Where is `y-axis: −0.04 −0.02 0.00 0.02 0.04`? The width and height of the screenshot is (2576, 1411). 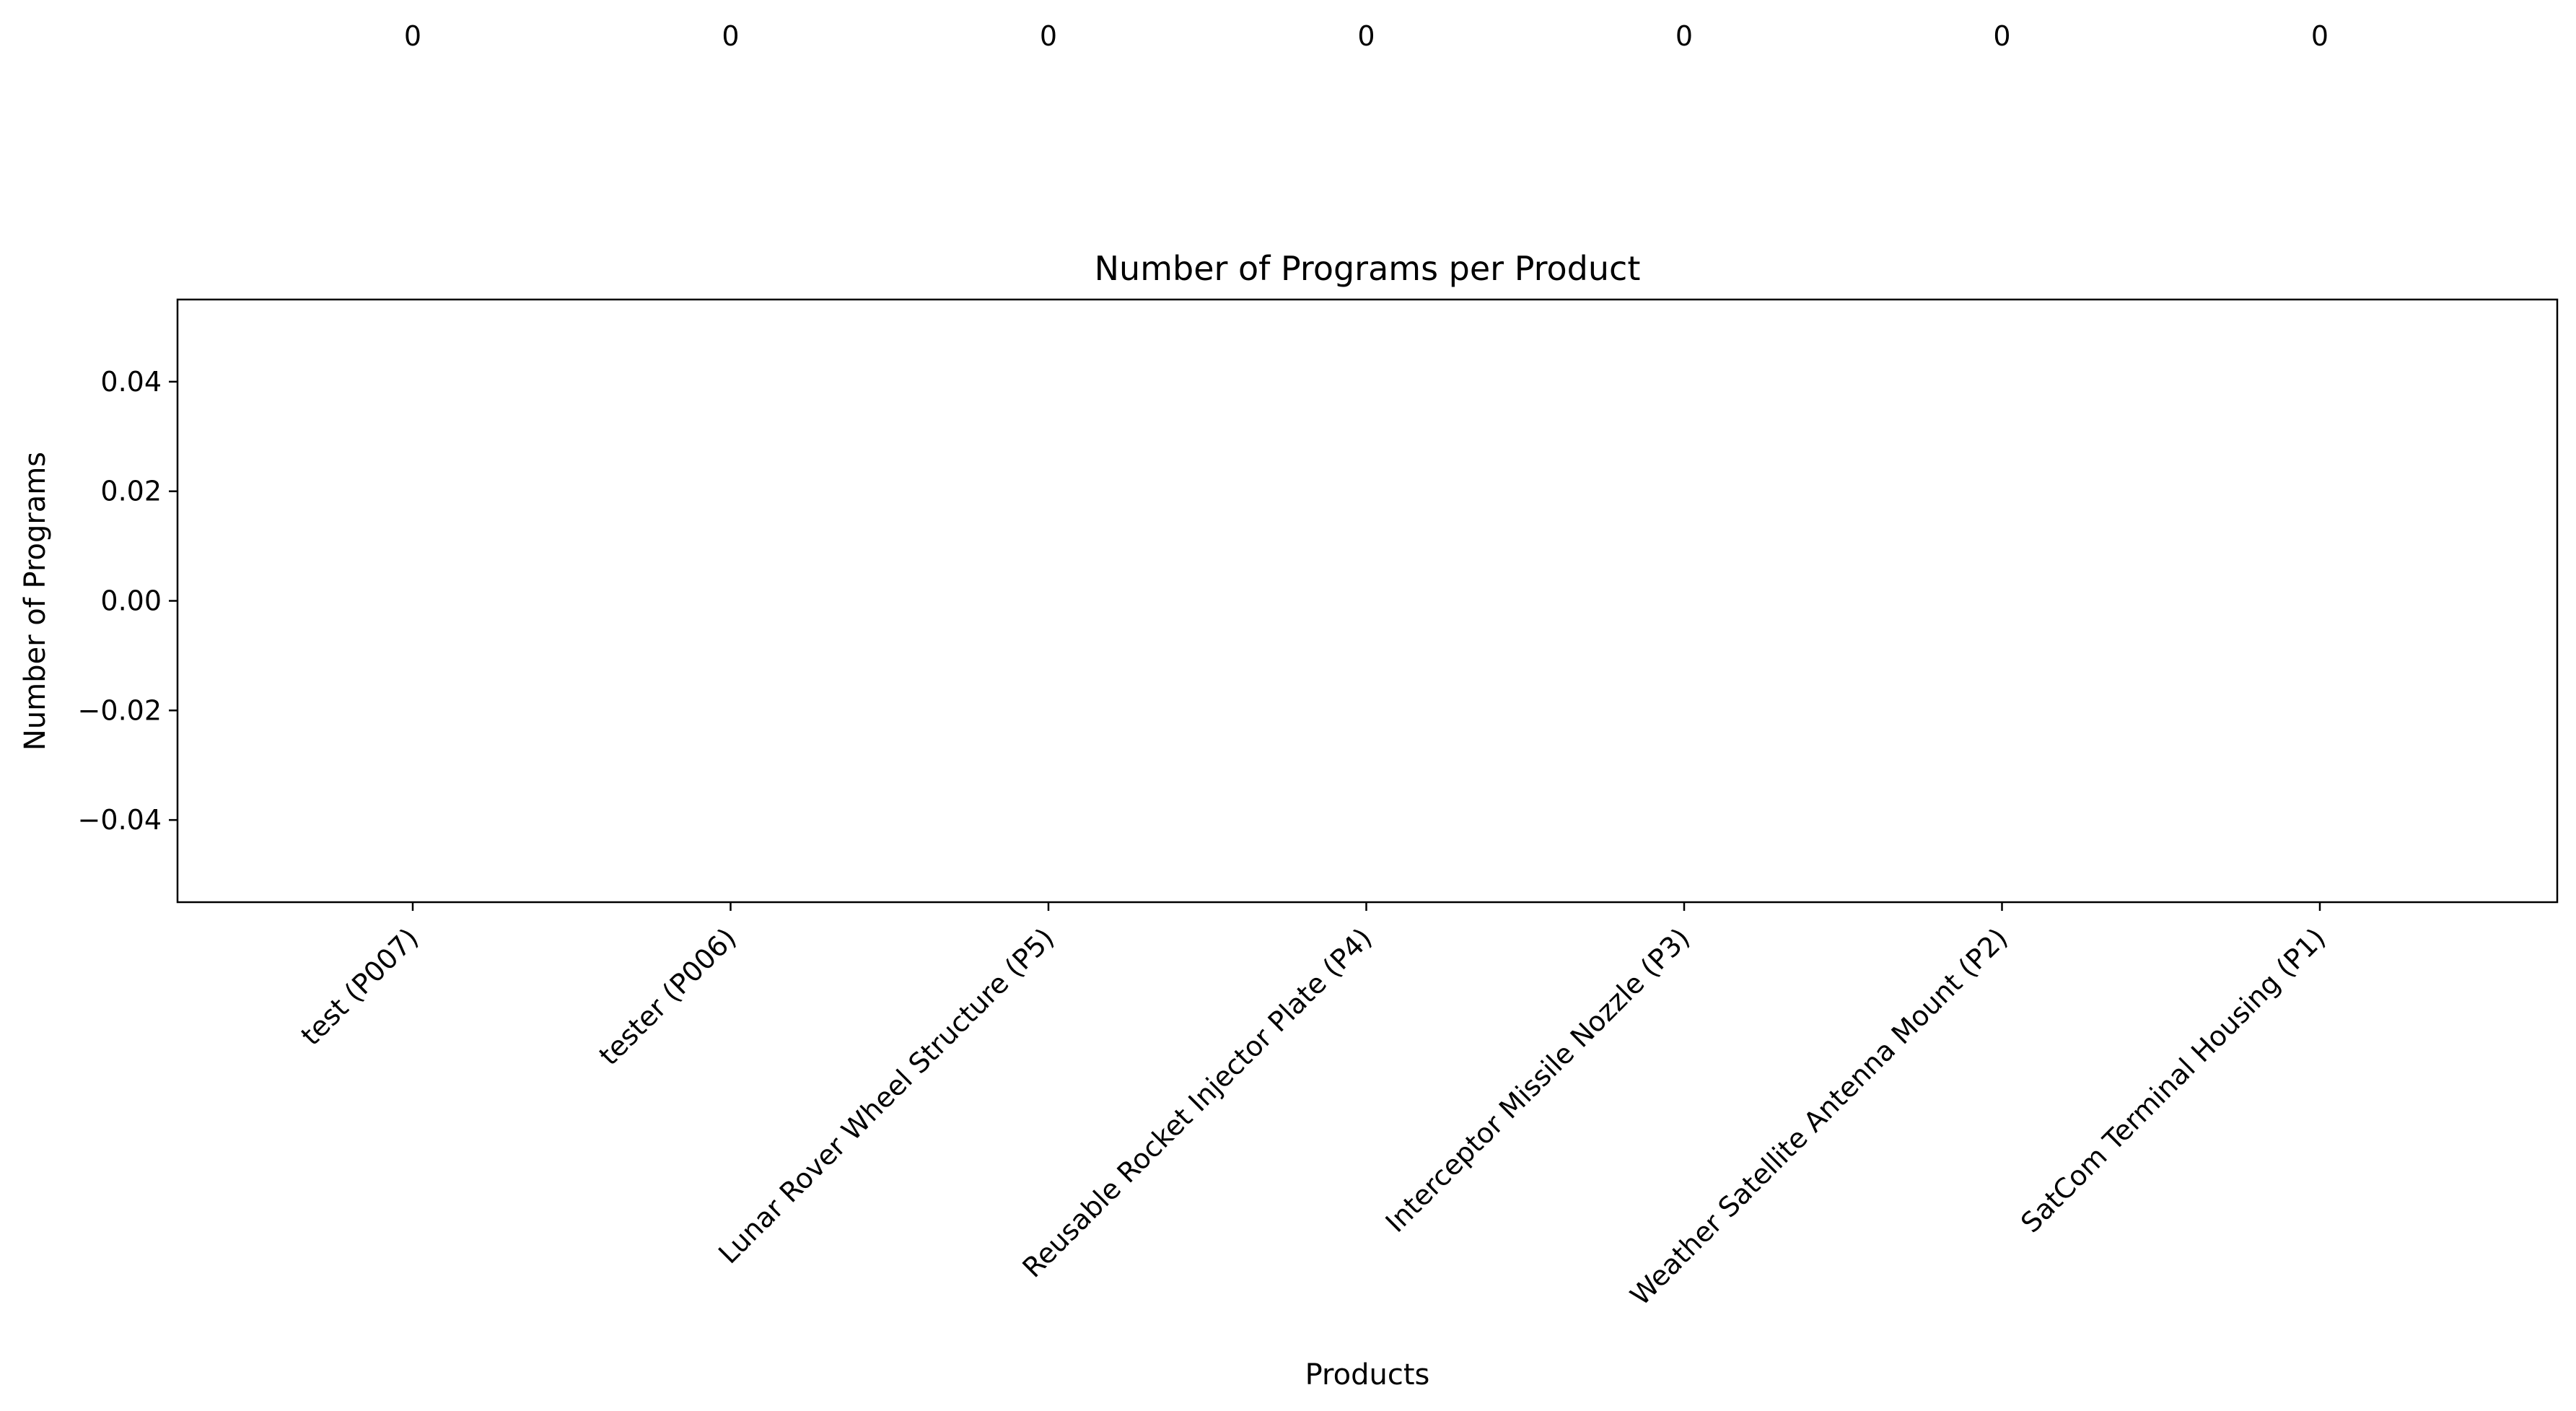 y-axis: −0.04 −0.02 0.00 0.02 0.04 is located at coordinates (128, 601).